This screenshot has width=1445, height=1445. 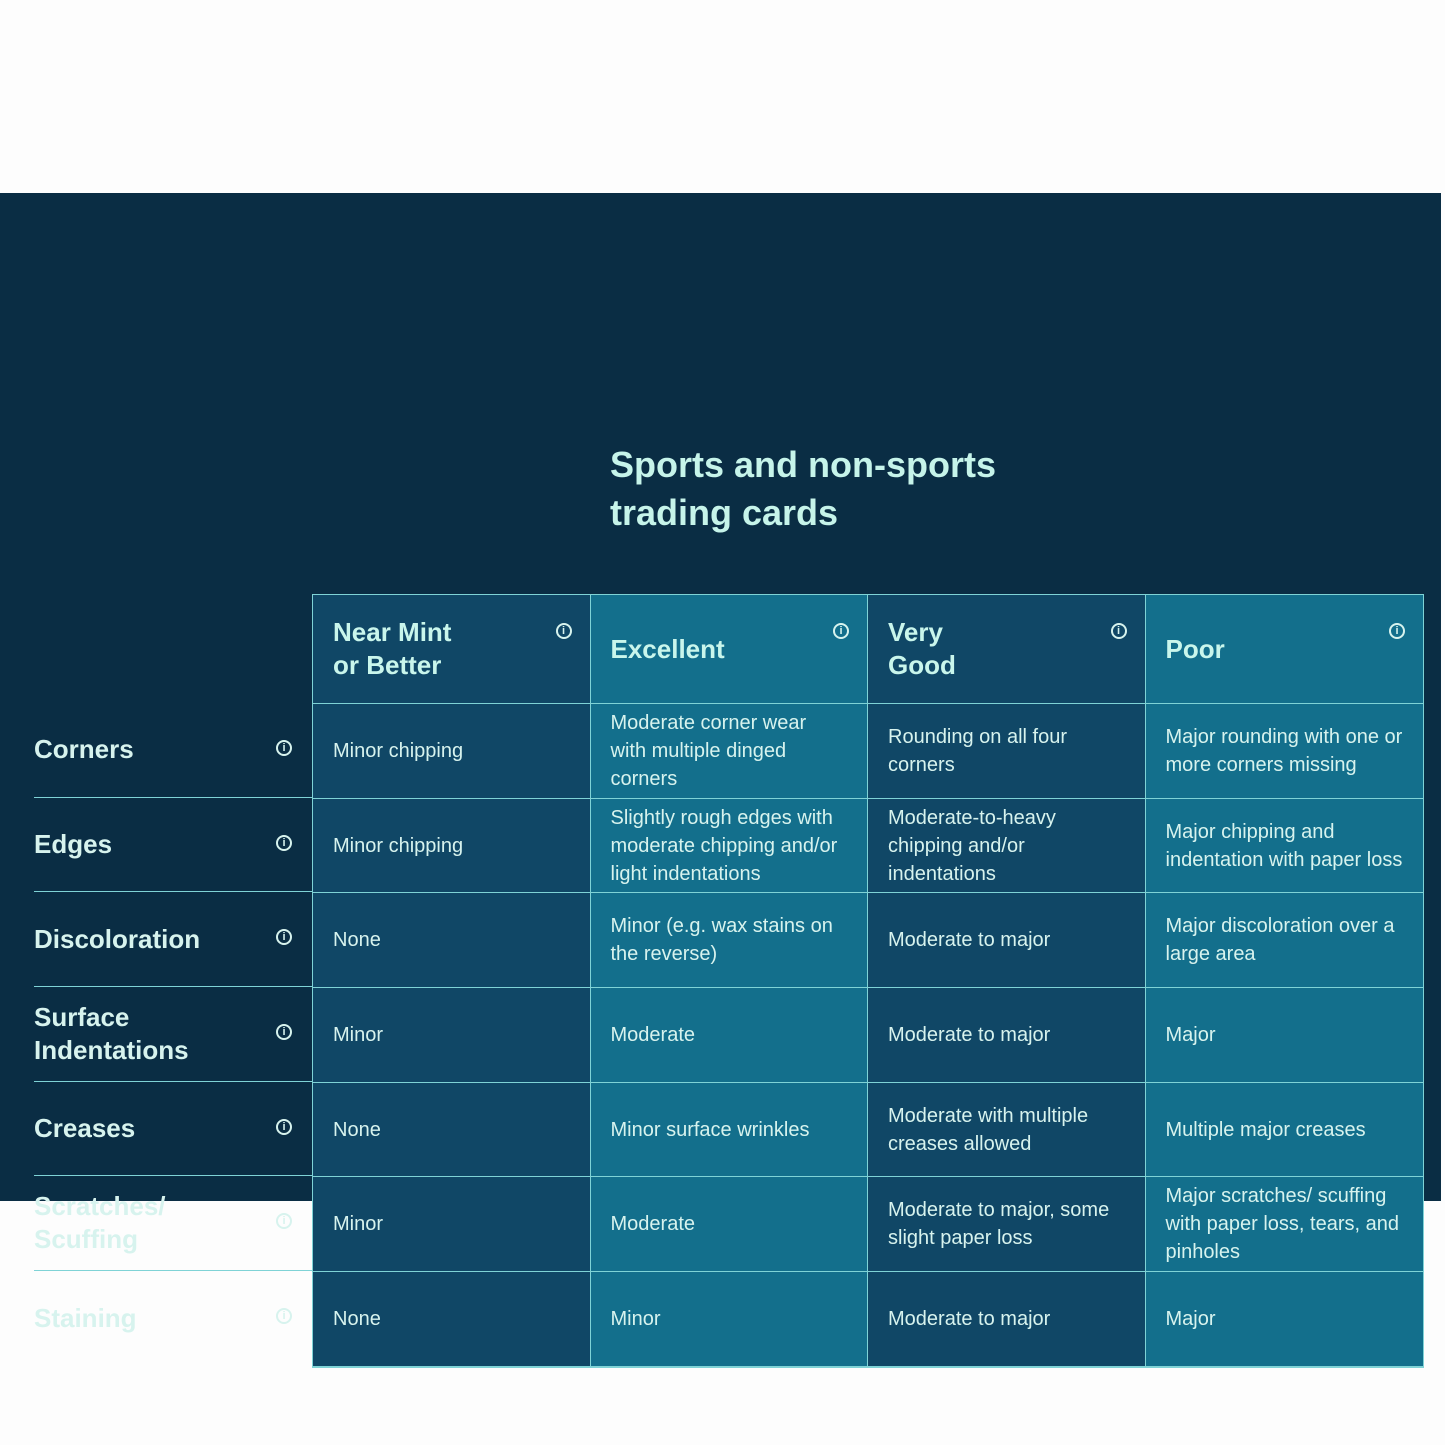 I want to click on row-label: Creases i, so click(x=173, y=1129).